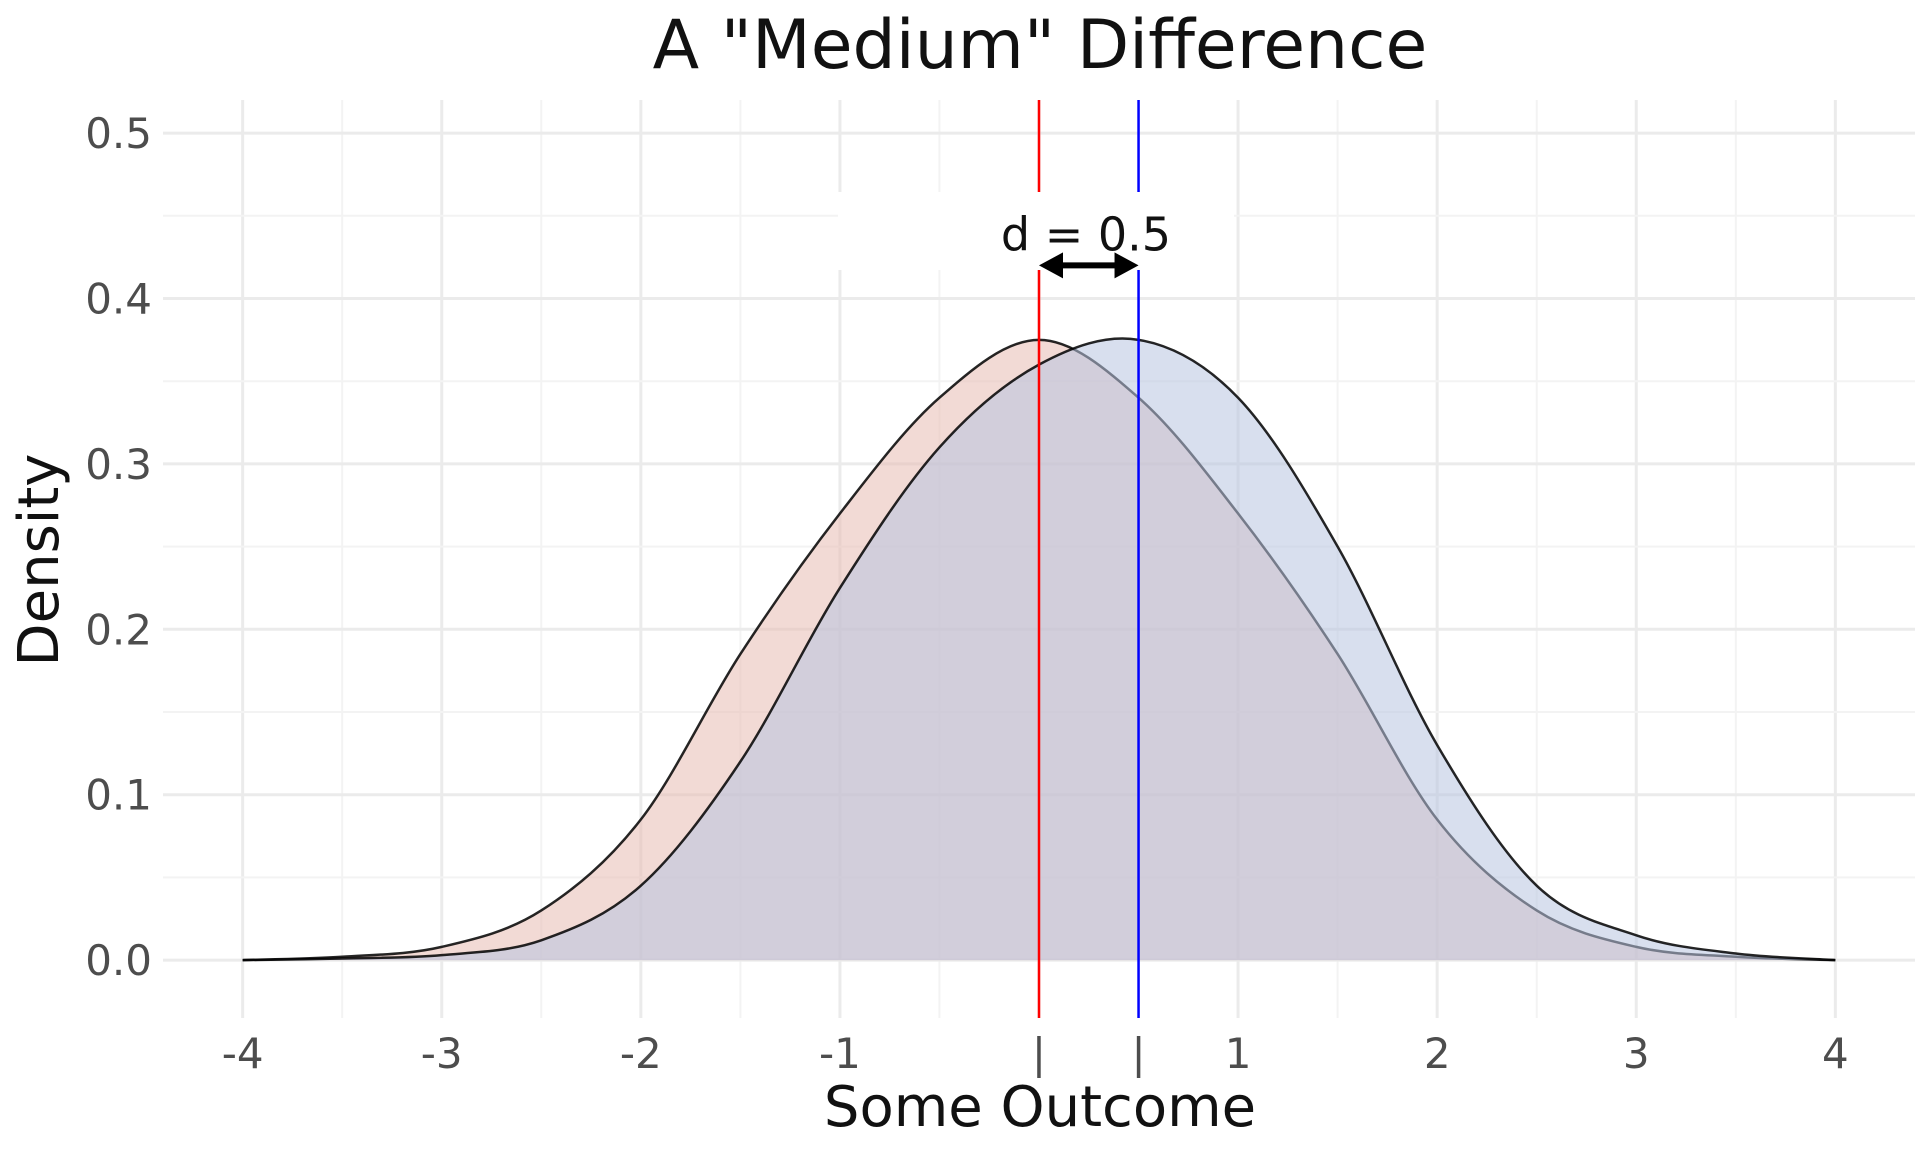 This screenshot has width=1920, height=1152. What do you see at coordinates (1051, 265) in the screenshot?
I see `arrowhead-left` at bounding box center [1051, 265].